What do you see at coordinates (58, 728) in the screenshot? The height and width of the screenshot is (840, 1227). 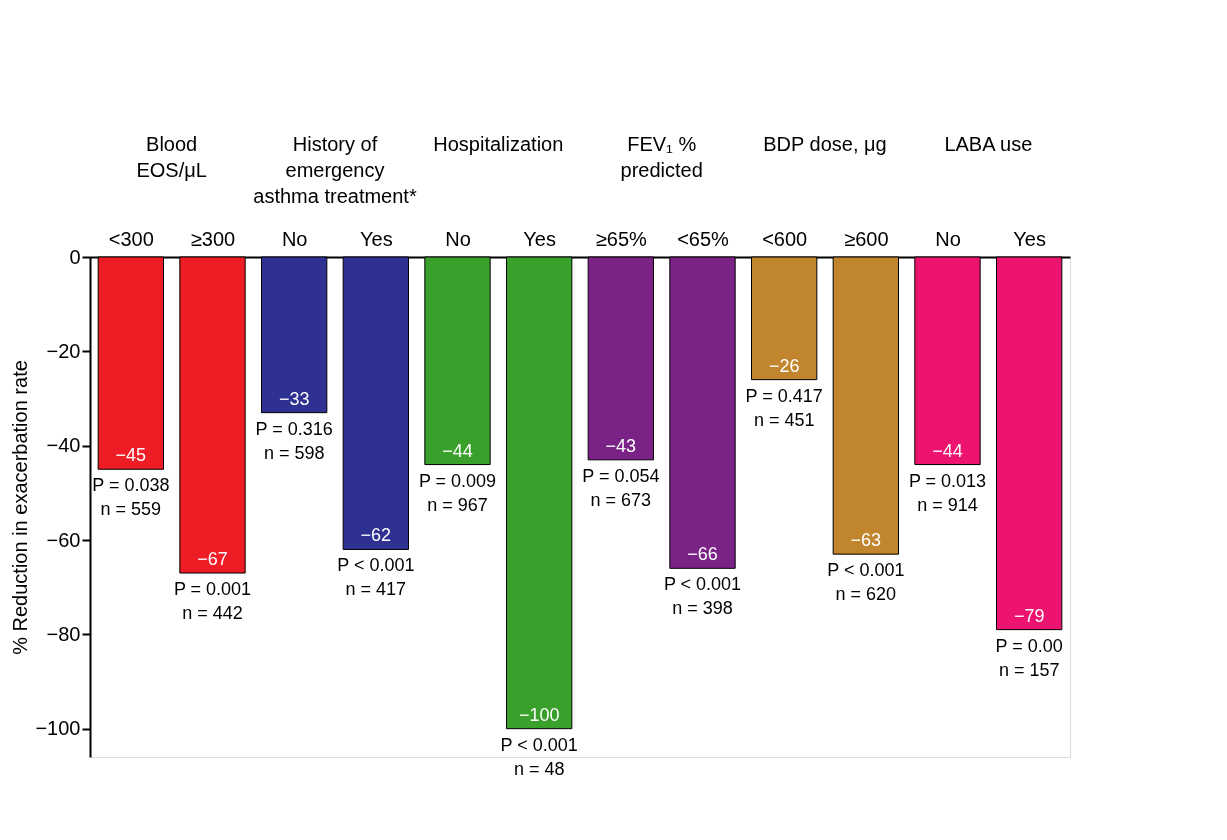 I see `y-tick-label: −100` at bounding box center [58, 728].